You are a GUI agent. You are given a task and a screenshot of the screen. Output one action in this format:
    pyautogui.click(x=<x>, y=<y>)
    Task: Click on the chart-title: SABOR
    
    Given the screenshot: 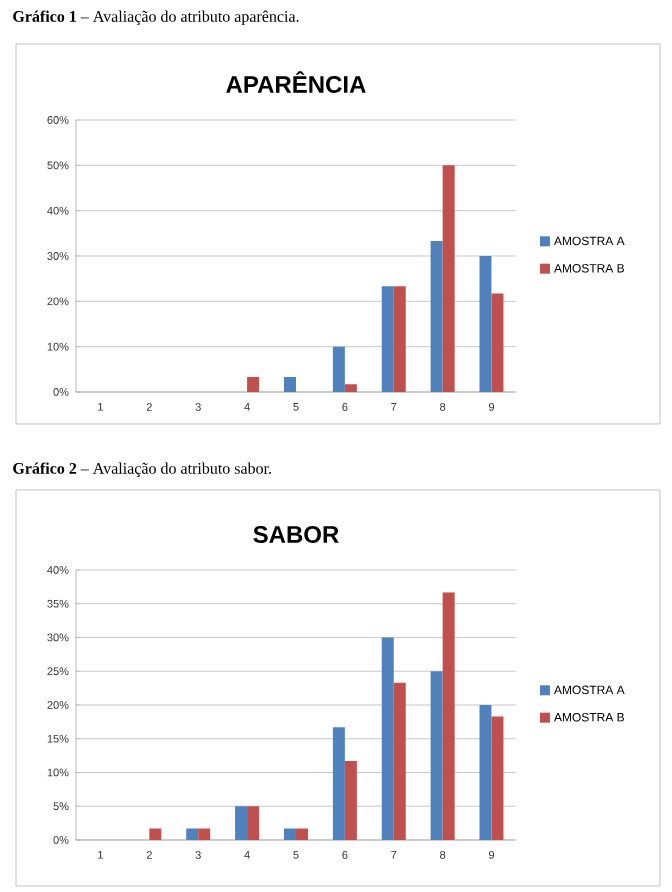 What is the action you would take?
    pyautogui.click(x=296, y=534)
    